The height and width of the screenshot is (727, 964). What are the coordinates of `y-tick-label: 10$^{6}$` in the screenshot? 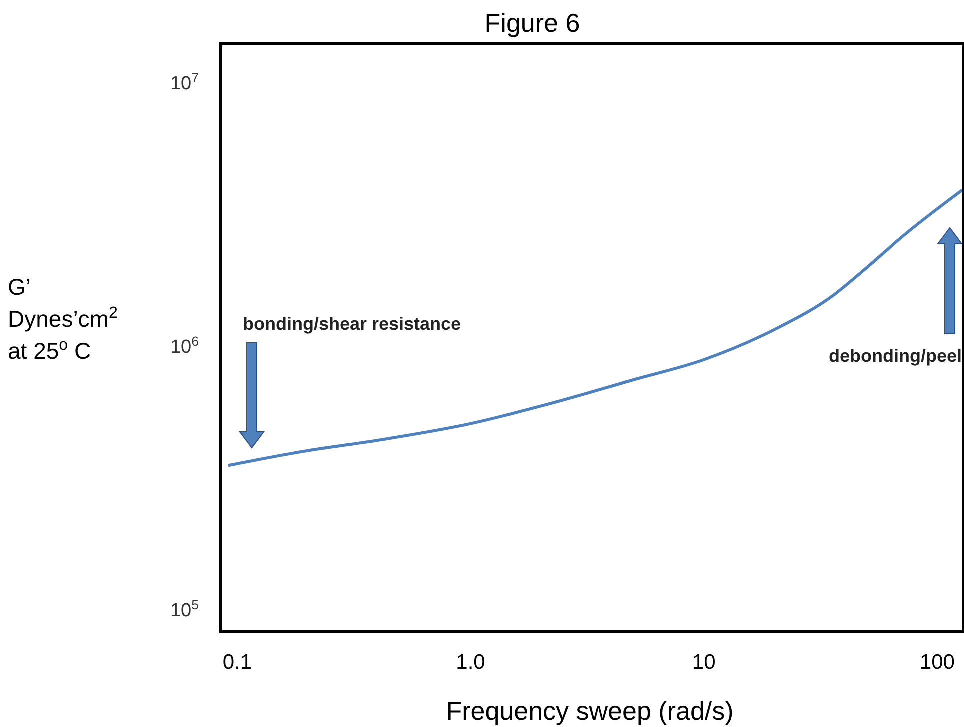 It's located at (184, 345).